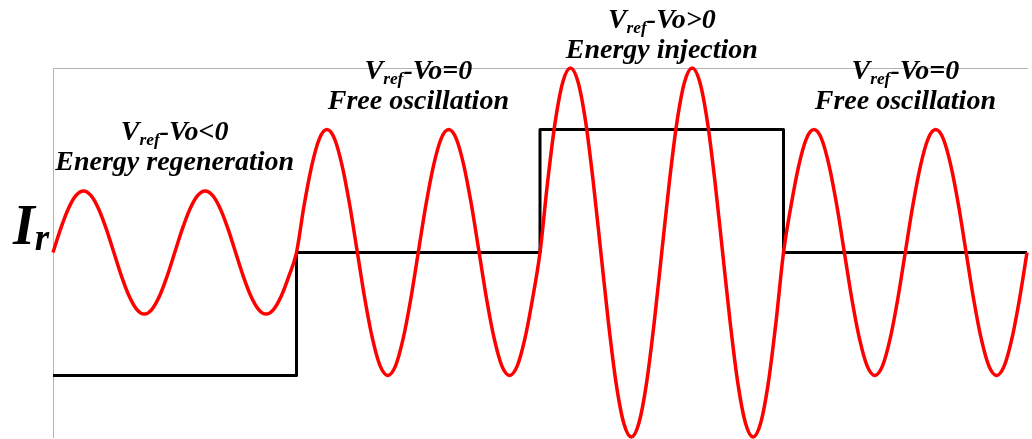  I want to click on text: V$_{ref}$-Vo>0 Energy injection, so click(661, 33).